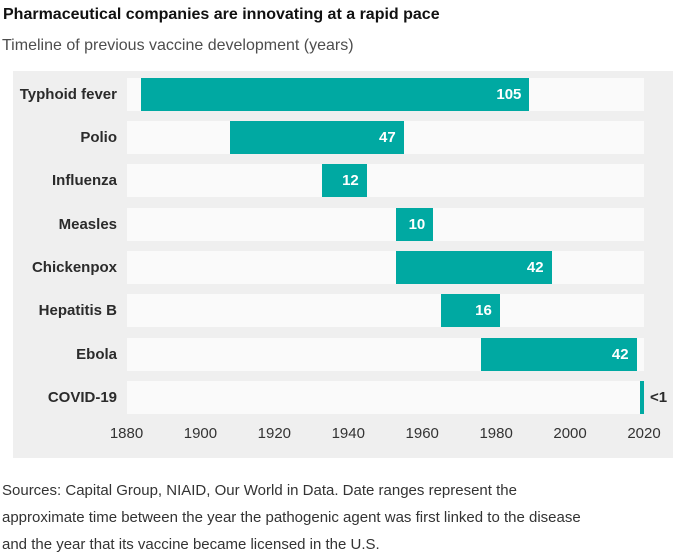 The image size is (688, 558). What do you see at coordinates (84, 181) in the screenshot?
I see `category-label: Influenza` at bounding box center [84, 181].